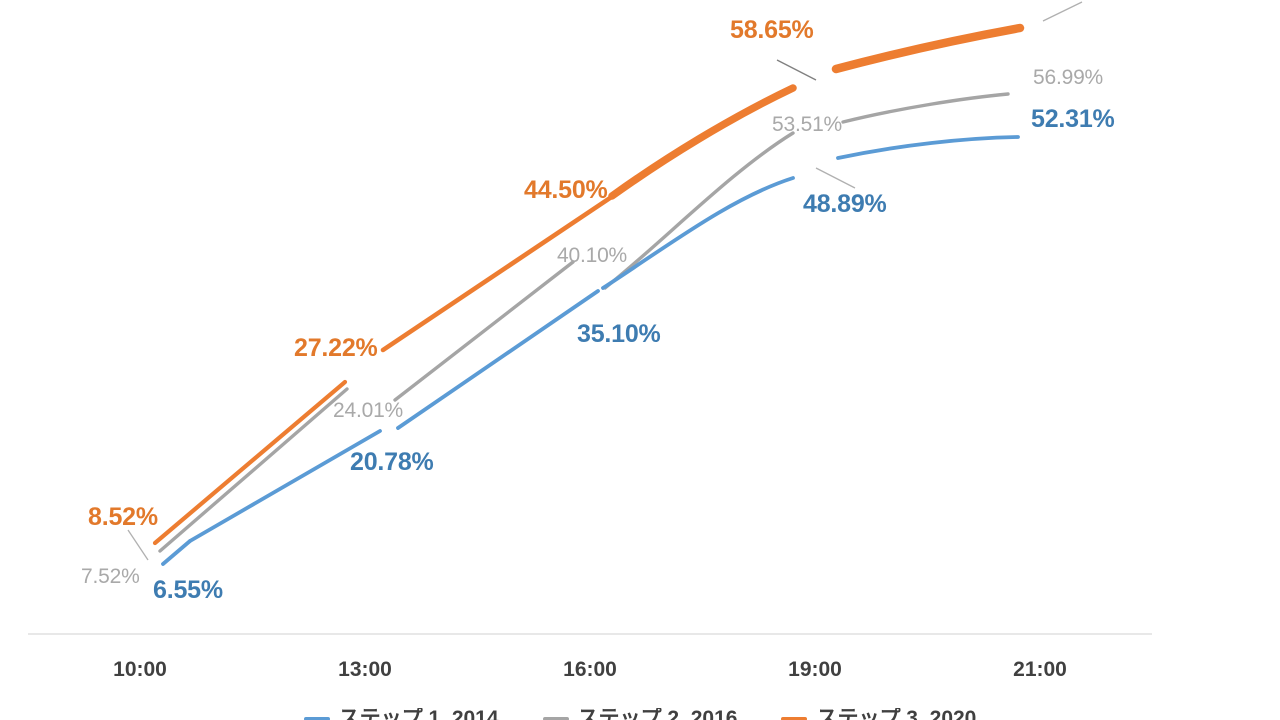  What do you see at coordinates (845, 204) in the screenshot?
I see `data-label-blue-1900: 48.89%` at bounding box center [845, 204].